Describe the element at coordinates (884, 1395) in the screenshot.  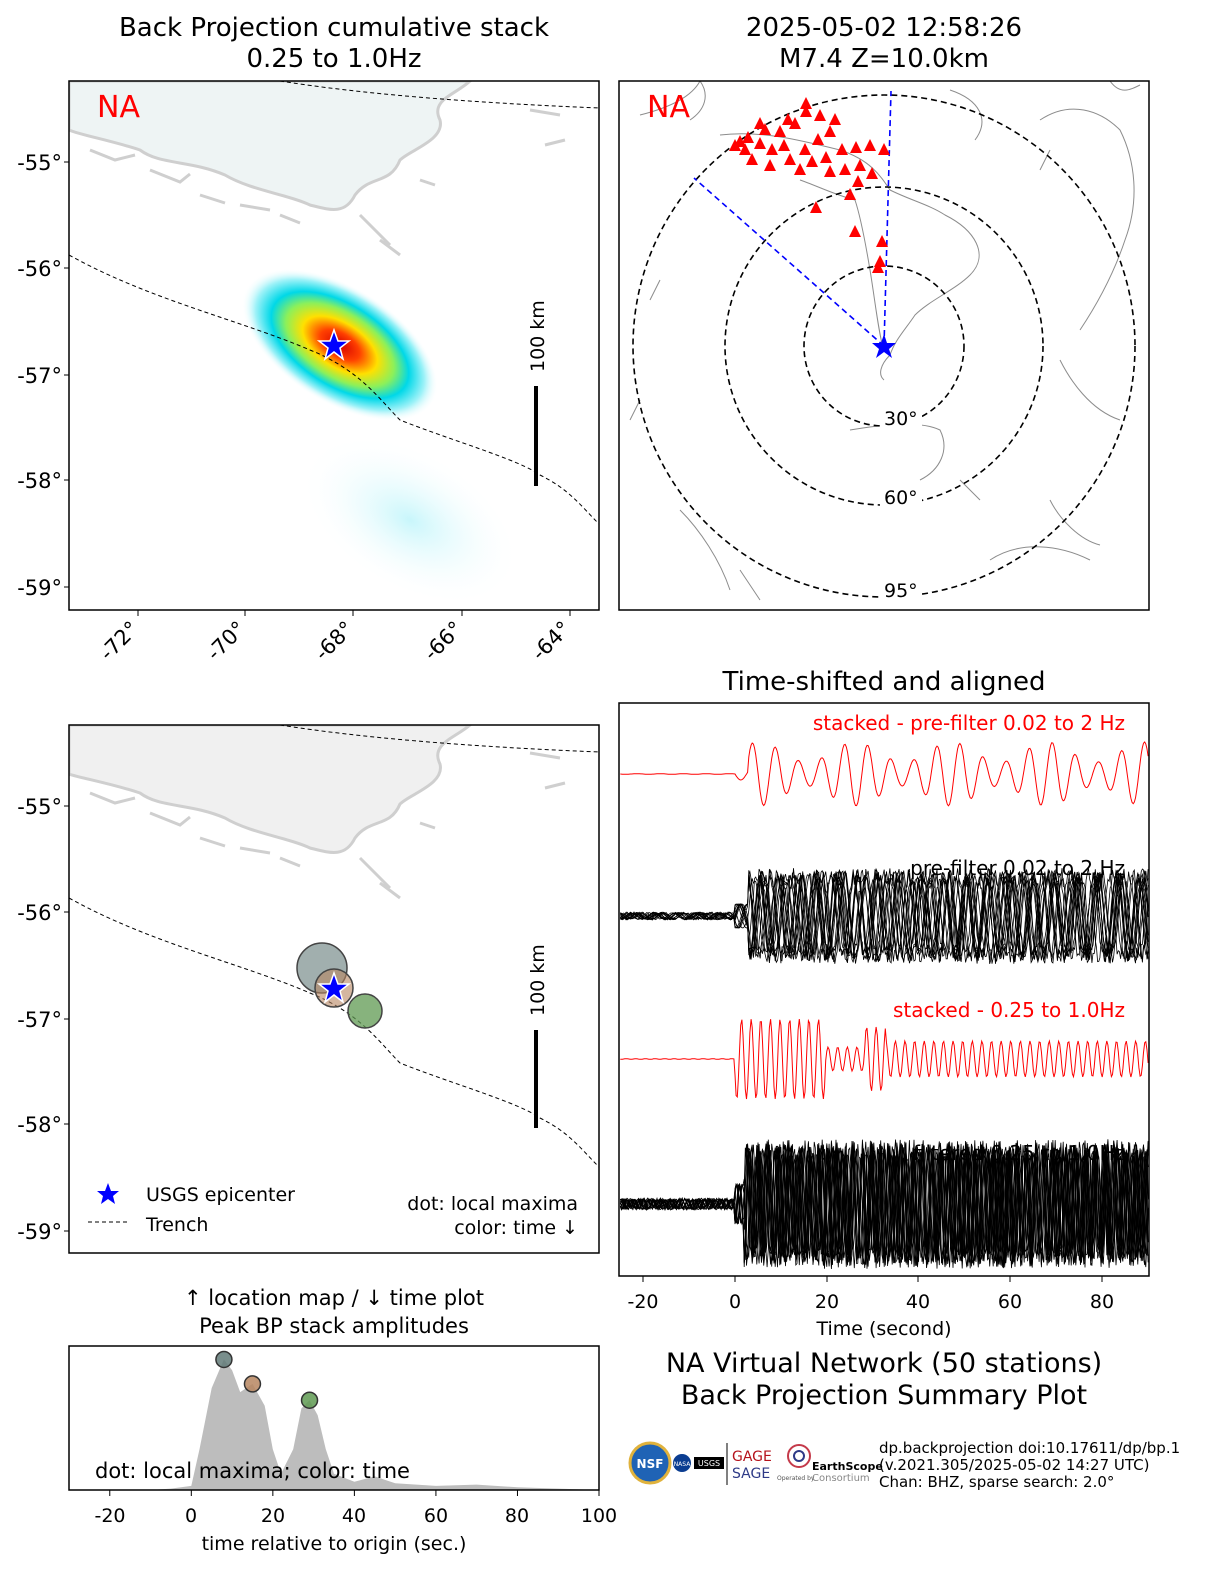
I see `summary-line2: Back Projection Summary Plot` at that location.